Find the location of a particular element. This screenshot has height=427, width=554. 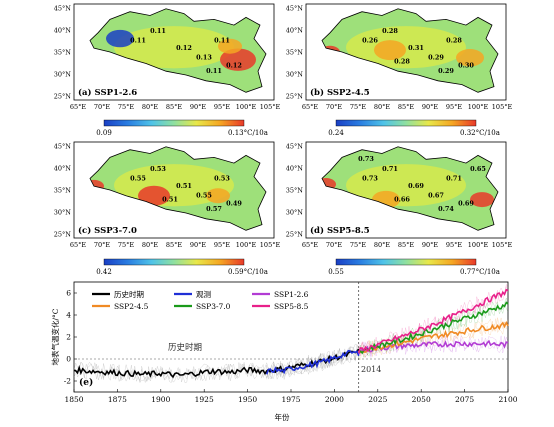

legend-label: SSP3-7.0 is located at coordinates (213, 306).